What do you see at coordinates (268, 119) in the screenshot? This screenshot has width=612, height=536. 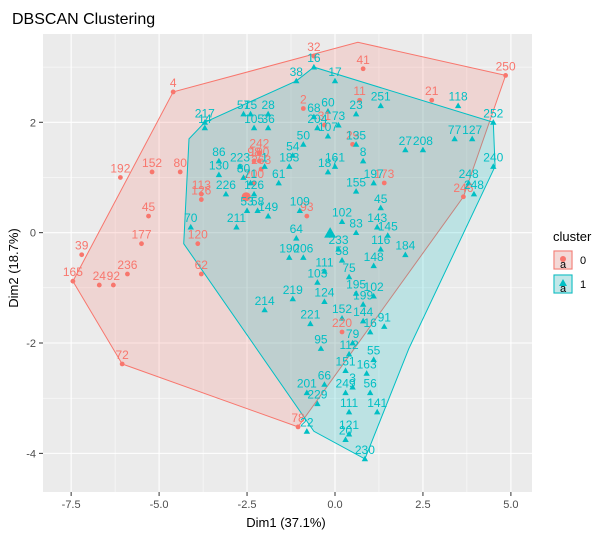 I see `point-label: 36` at bounding box center [268, 119].